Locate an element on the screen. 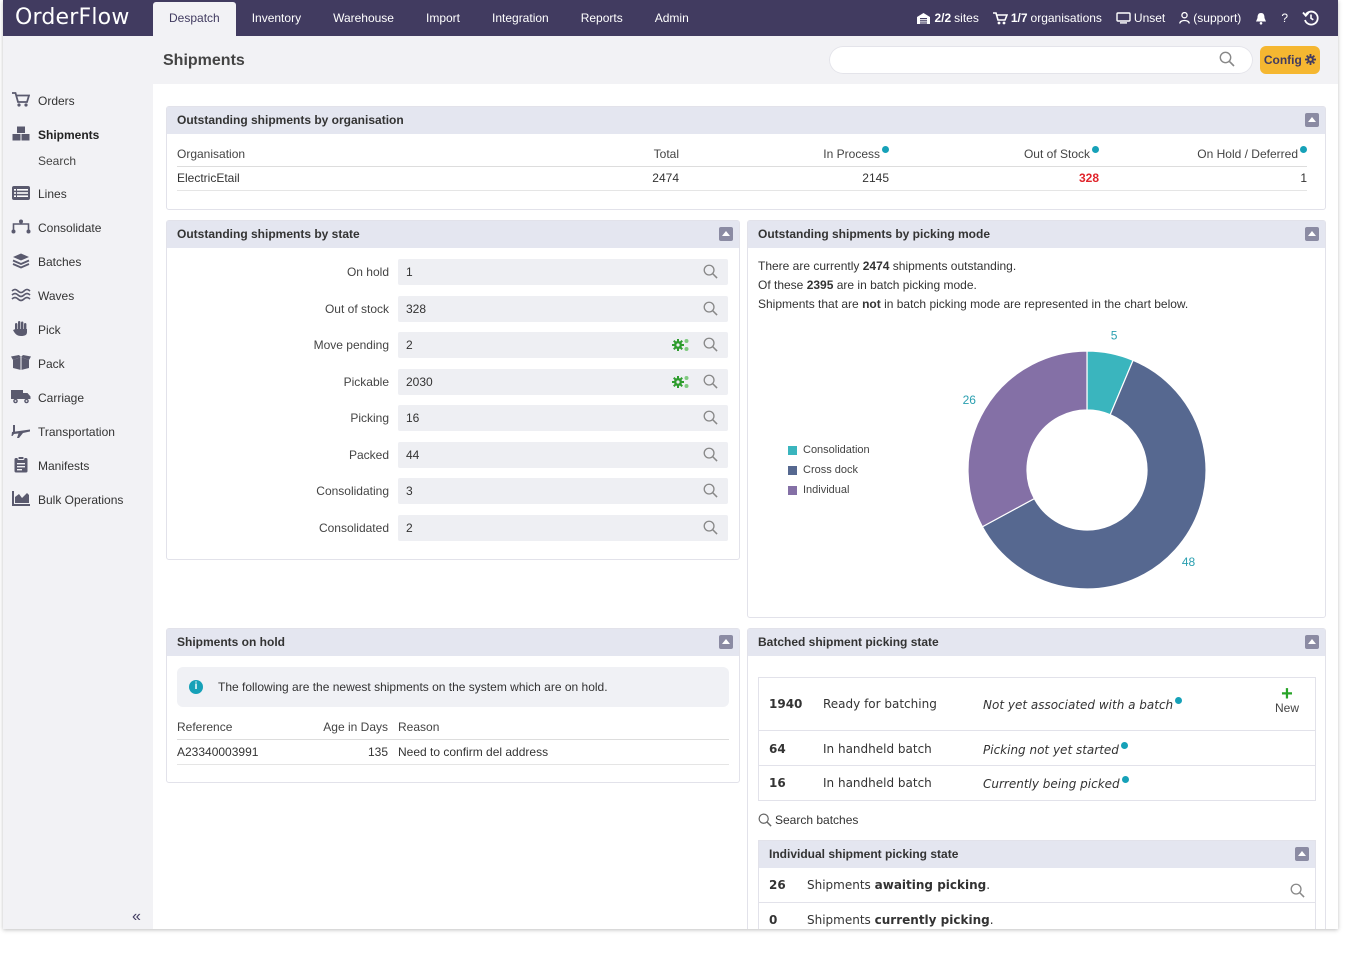  sidebar-item-label: Pack is located at coordinates (51, 364).